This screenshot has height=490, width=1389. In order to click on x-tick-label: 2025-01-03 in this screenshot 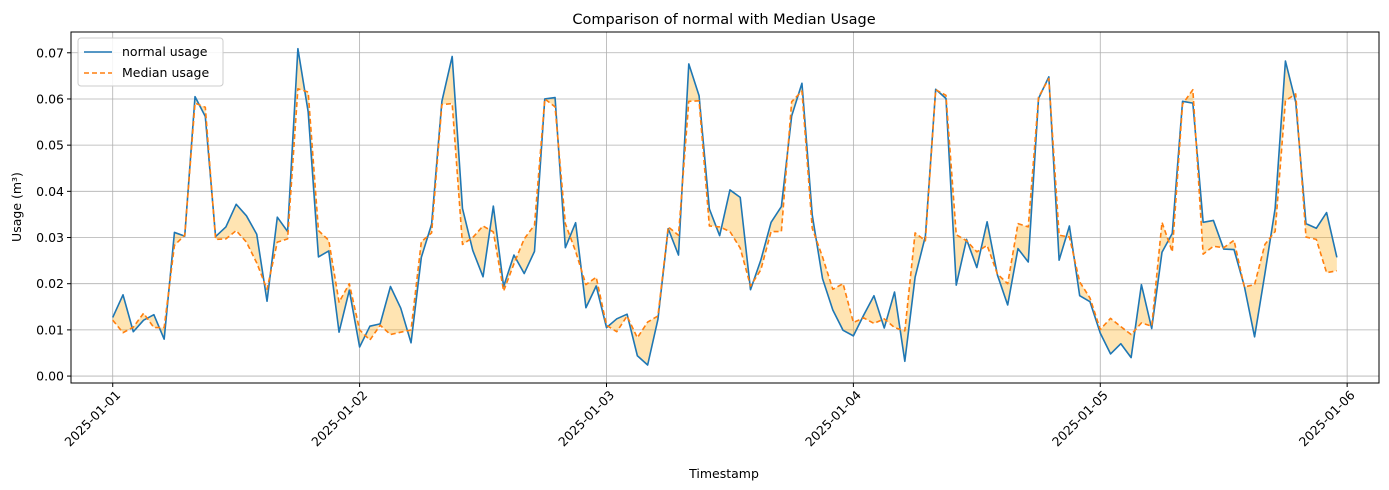, I will do `click(586, 418)`.